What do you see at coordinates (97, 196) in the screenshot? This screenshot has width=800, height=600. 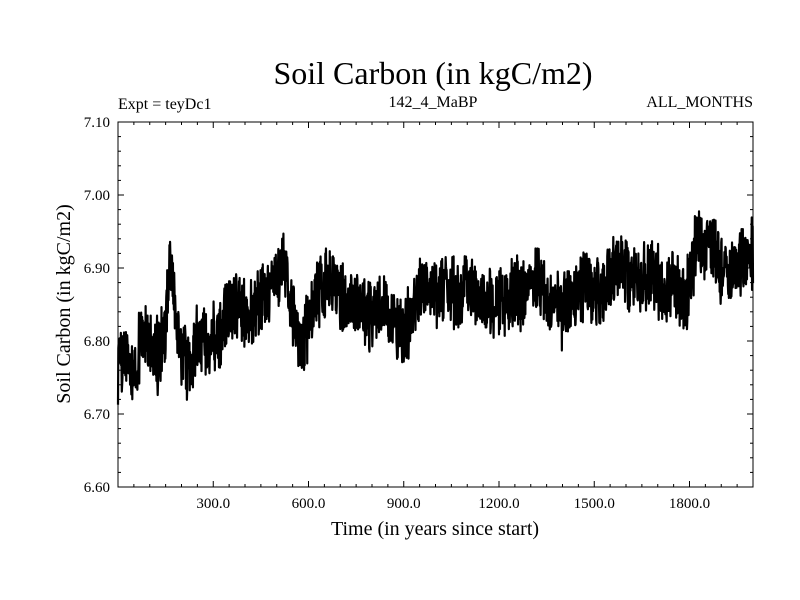 I see `y-tick-label: 7.00` at bounding box center [97, 196].